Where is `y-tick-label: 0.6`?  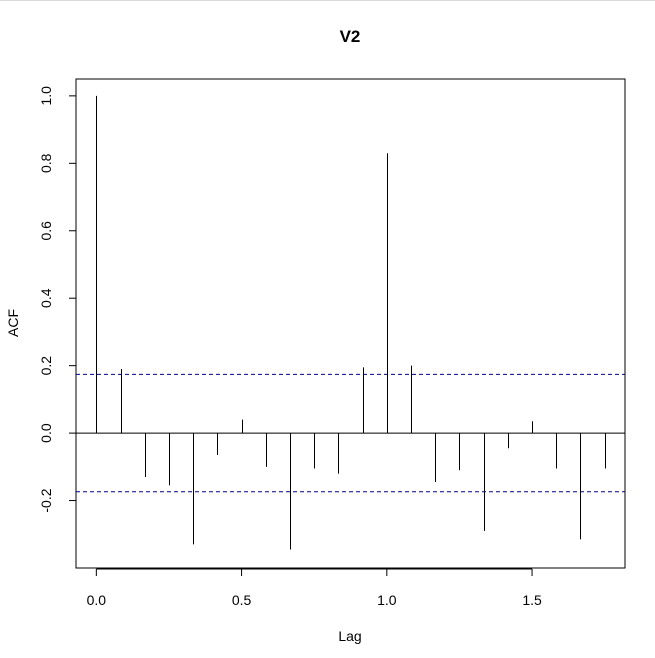
y-tick-label: 0.6 is located at coordinates (46, 231).